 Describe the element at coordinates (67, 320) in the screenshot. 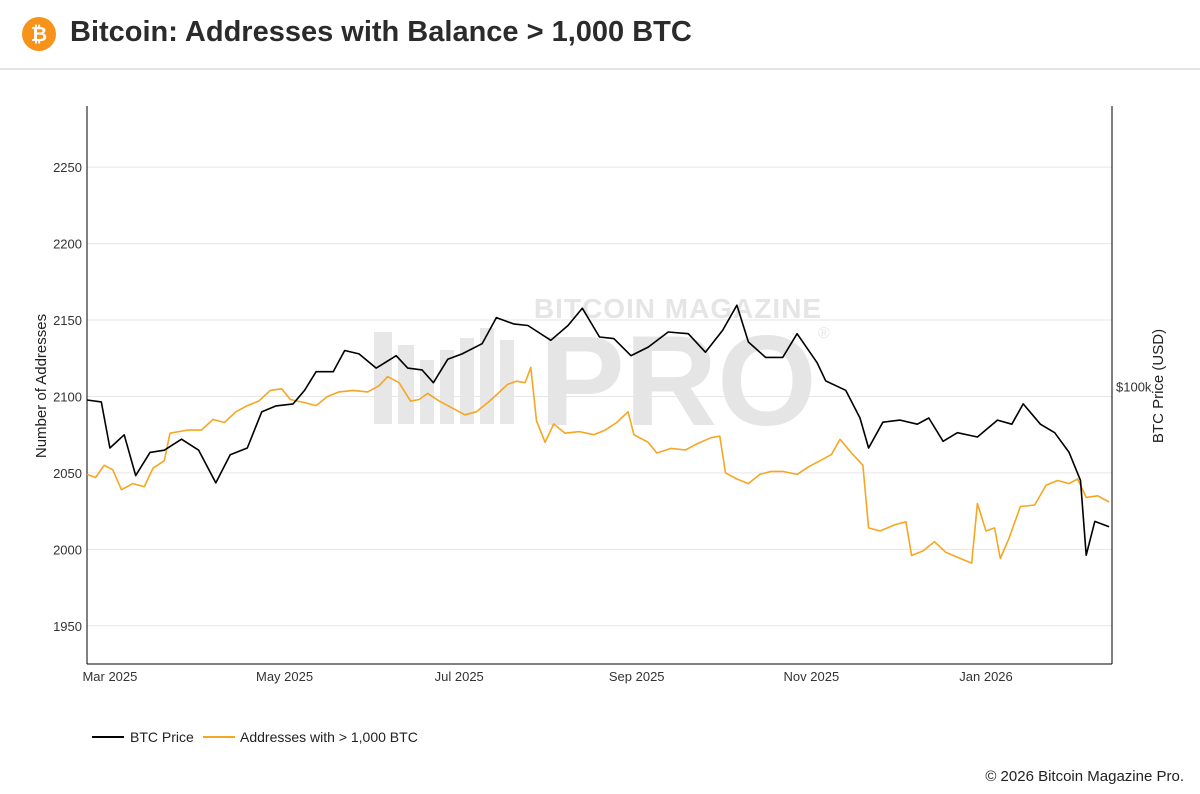

I see `y-tick-label: 2150` at that location.